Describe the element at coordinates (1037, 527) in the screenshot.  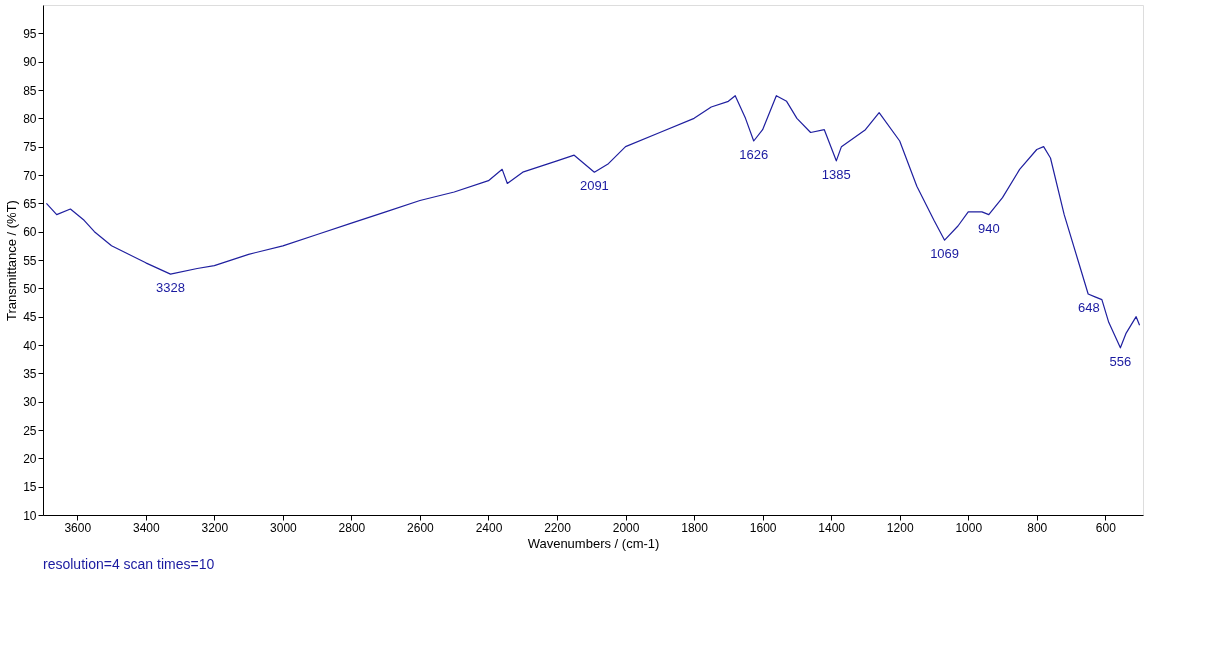
I see `x-tick-label: 800` at that location.